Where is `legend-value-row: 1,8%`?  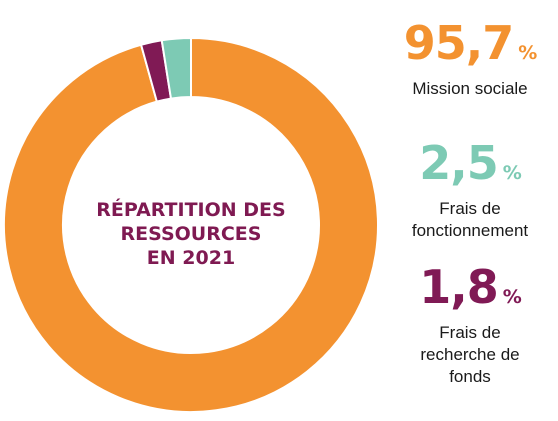 legend-value-row: 1,8% is located at coordinates (470, 292).